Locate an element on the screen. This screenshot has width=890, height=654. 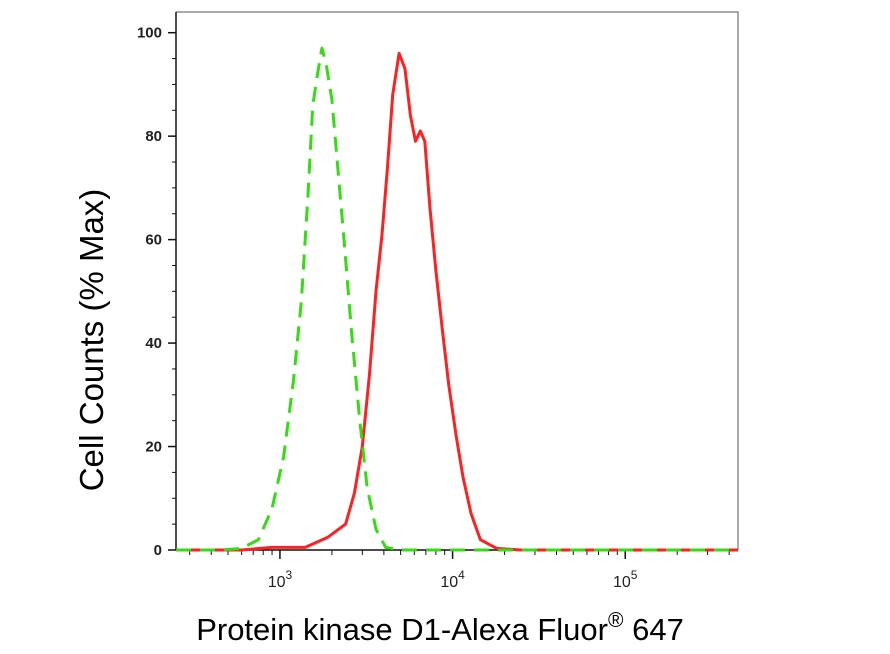
x-axis-label-suffix: 647 is located at coordinates (653, 629).